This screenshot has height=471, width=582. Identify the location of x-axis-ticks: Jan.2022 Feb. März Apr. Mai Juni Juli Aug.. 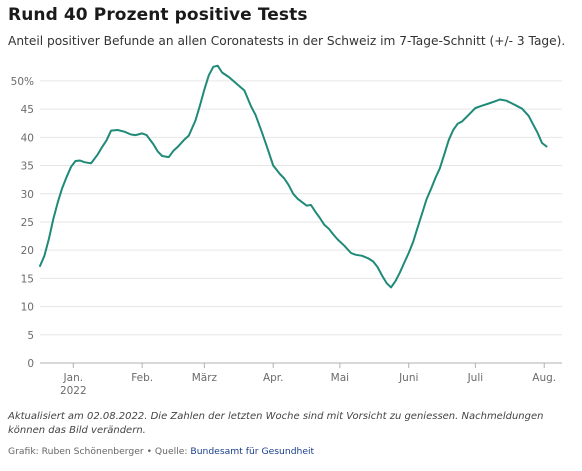
(308, 380).